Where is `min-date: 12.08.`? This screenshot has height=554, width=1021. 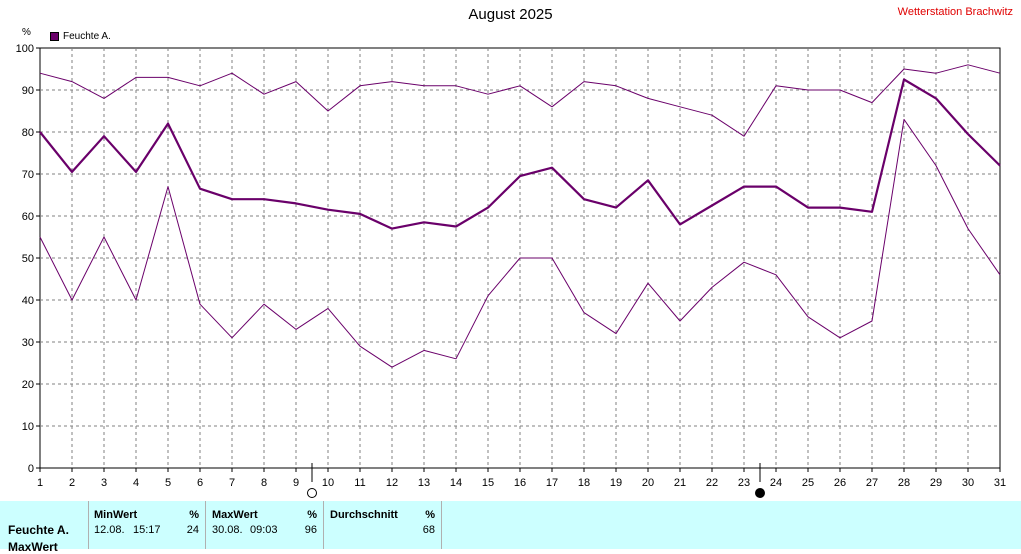 min-date: 12.08. is located at coordinates (109, 530).